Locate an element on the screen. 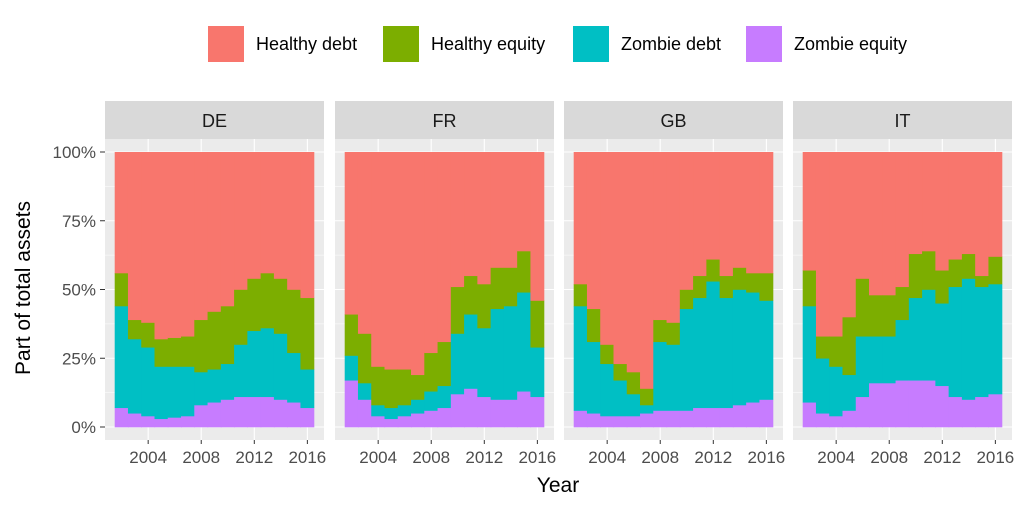 This screenshot has width=1024, height=512. legend-item: Zombie equity is located at coordinates (826, 44).